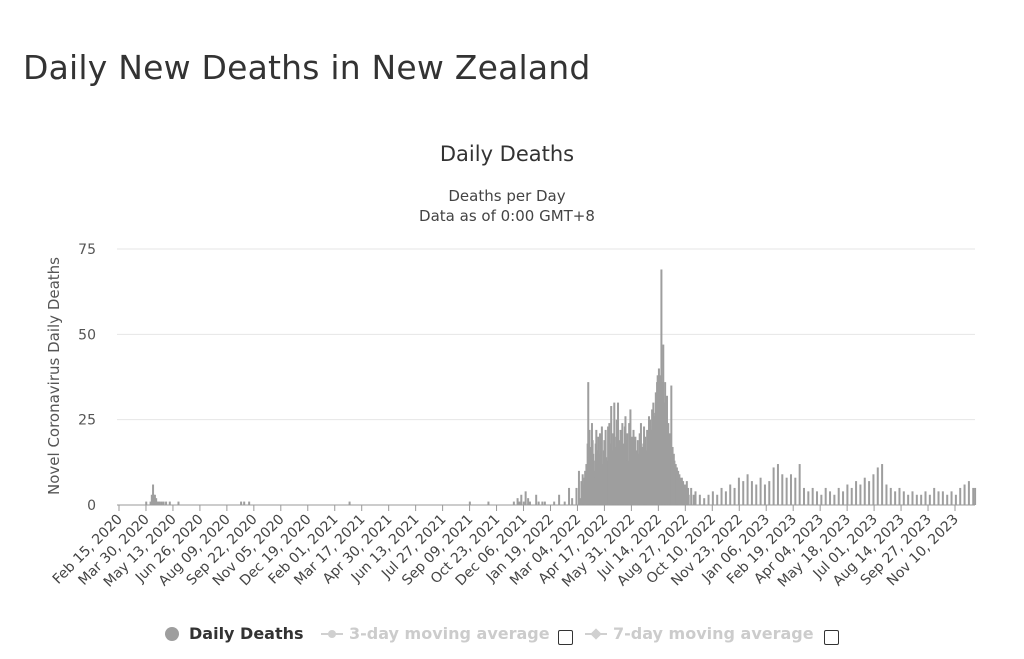  I want to click on chart-subtitle-line-1: Deaths per Day, so click(506, 196).